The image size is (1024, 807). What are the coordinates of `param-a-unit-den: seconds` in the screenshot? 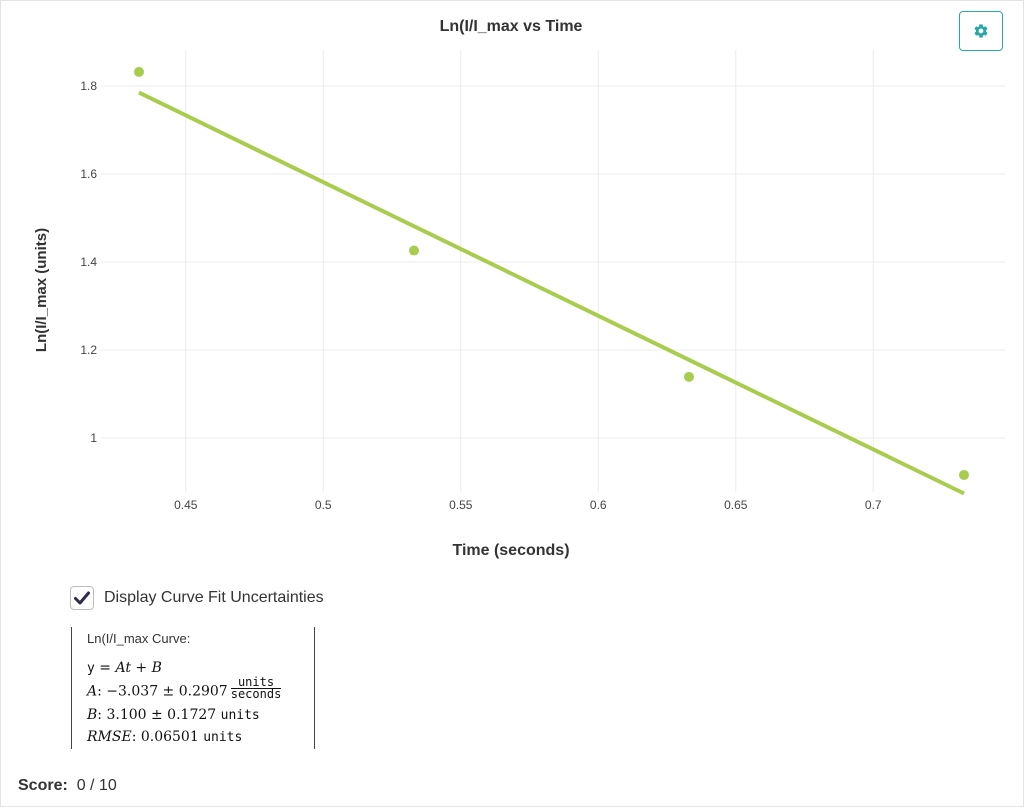 It's located at (256, 694).